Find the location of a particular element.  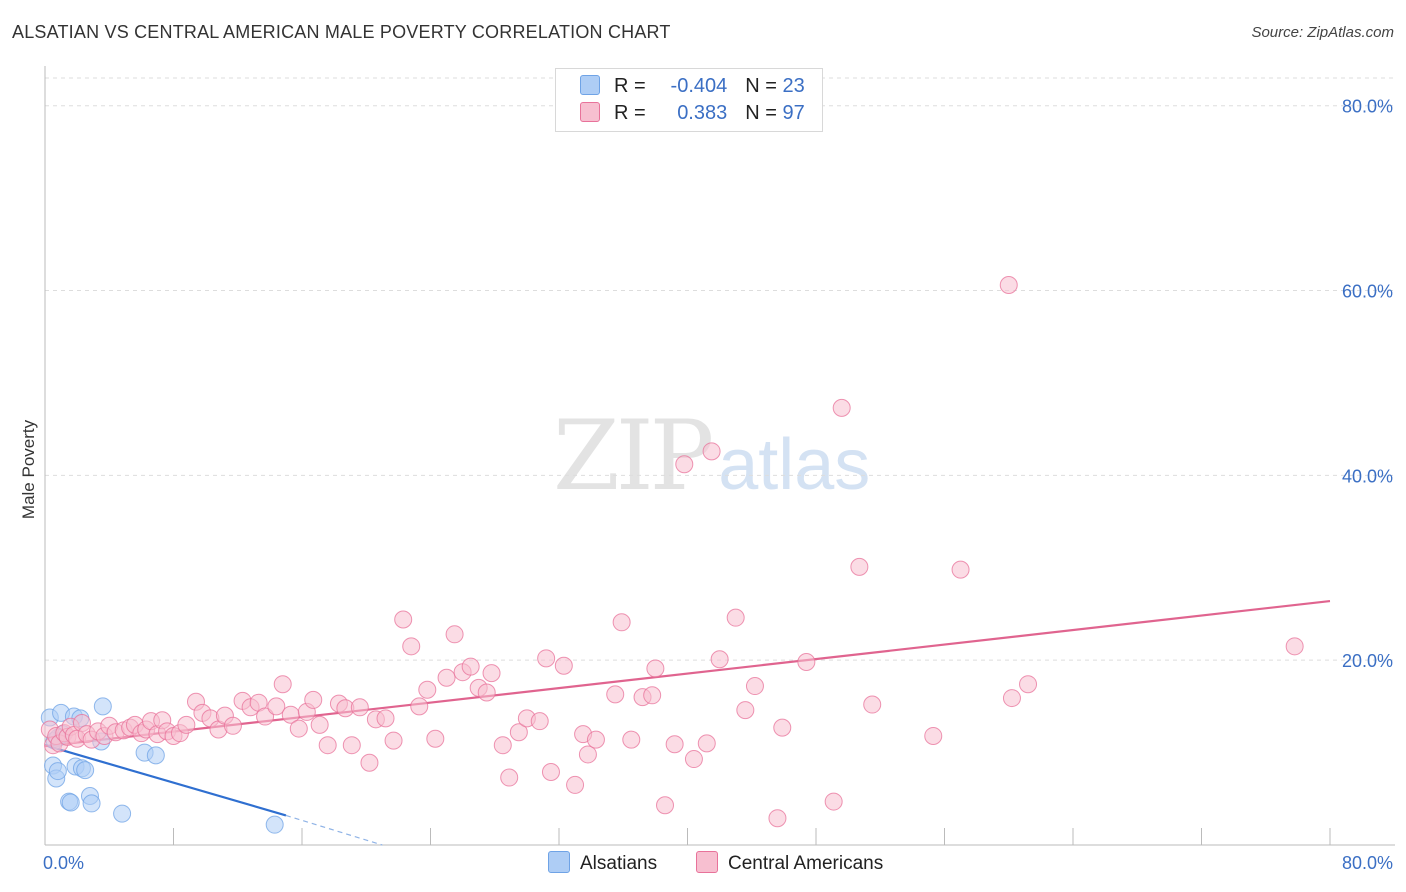

x-tick-label: 80.0% is located at coordinates (1367, 863).